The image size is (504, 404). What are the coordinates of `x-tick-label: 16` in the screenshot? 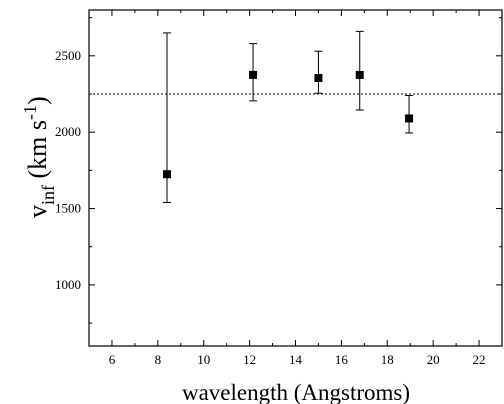 It's located at (342, 359).